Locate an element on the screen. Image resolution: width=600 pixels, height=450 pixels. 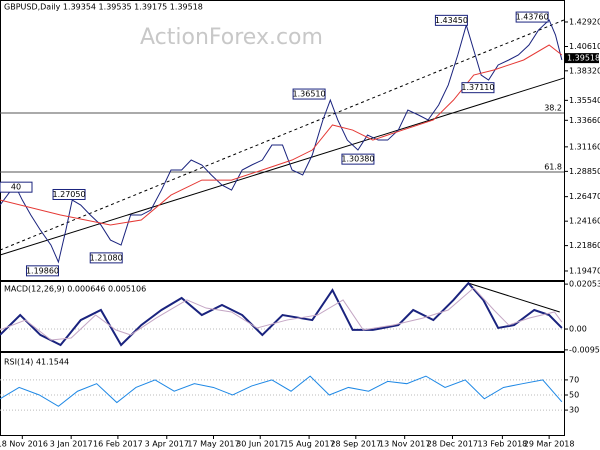
y-tick-label: 1.24160 is located at coordinates (584, 221).